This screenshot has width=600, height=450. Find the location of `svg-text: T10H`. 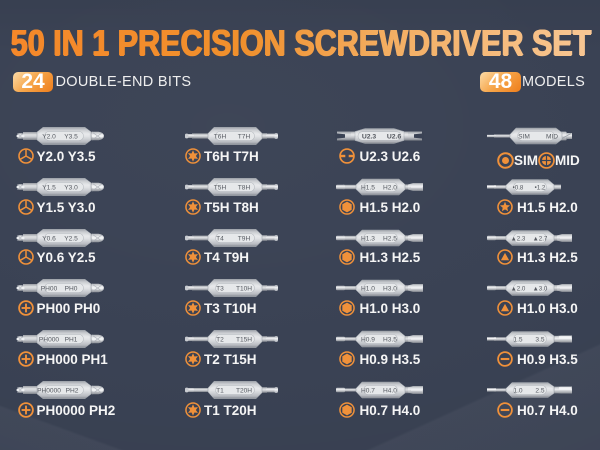

svg-text: T10H is located at coordinates (244, 289).